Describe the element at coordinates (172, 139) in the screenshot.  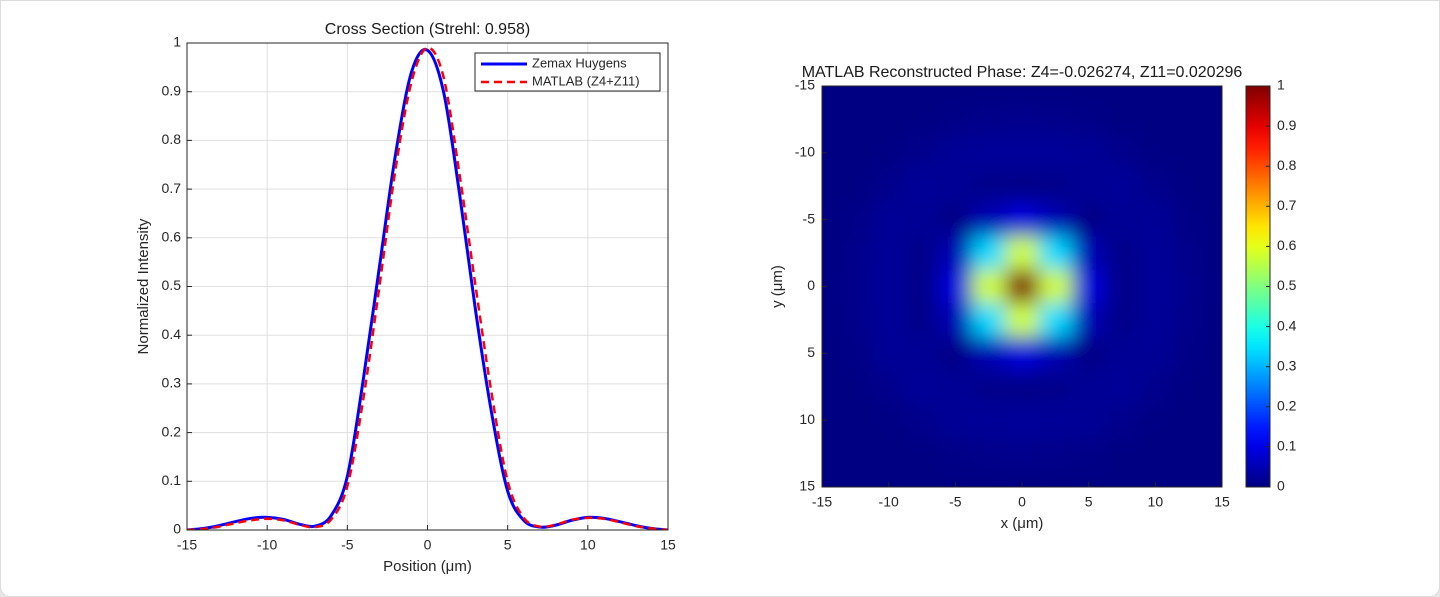
I see `y-tick-label: 0.8` at that location.